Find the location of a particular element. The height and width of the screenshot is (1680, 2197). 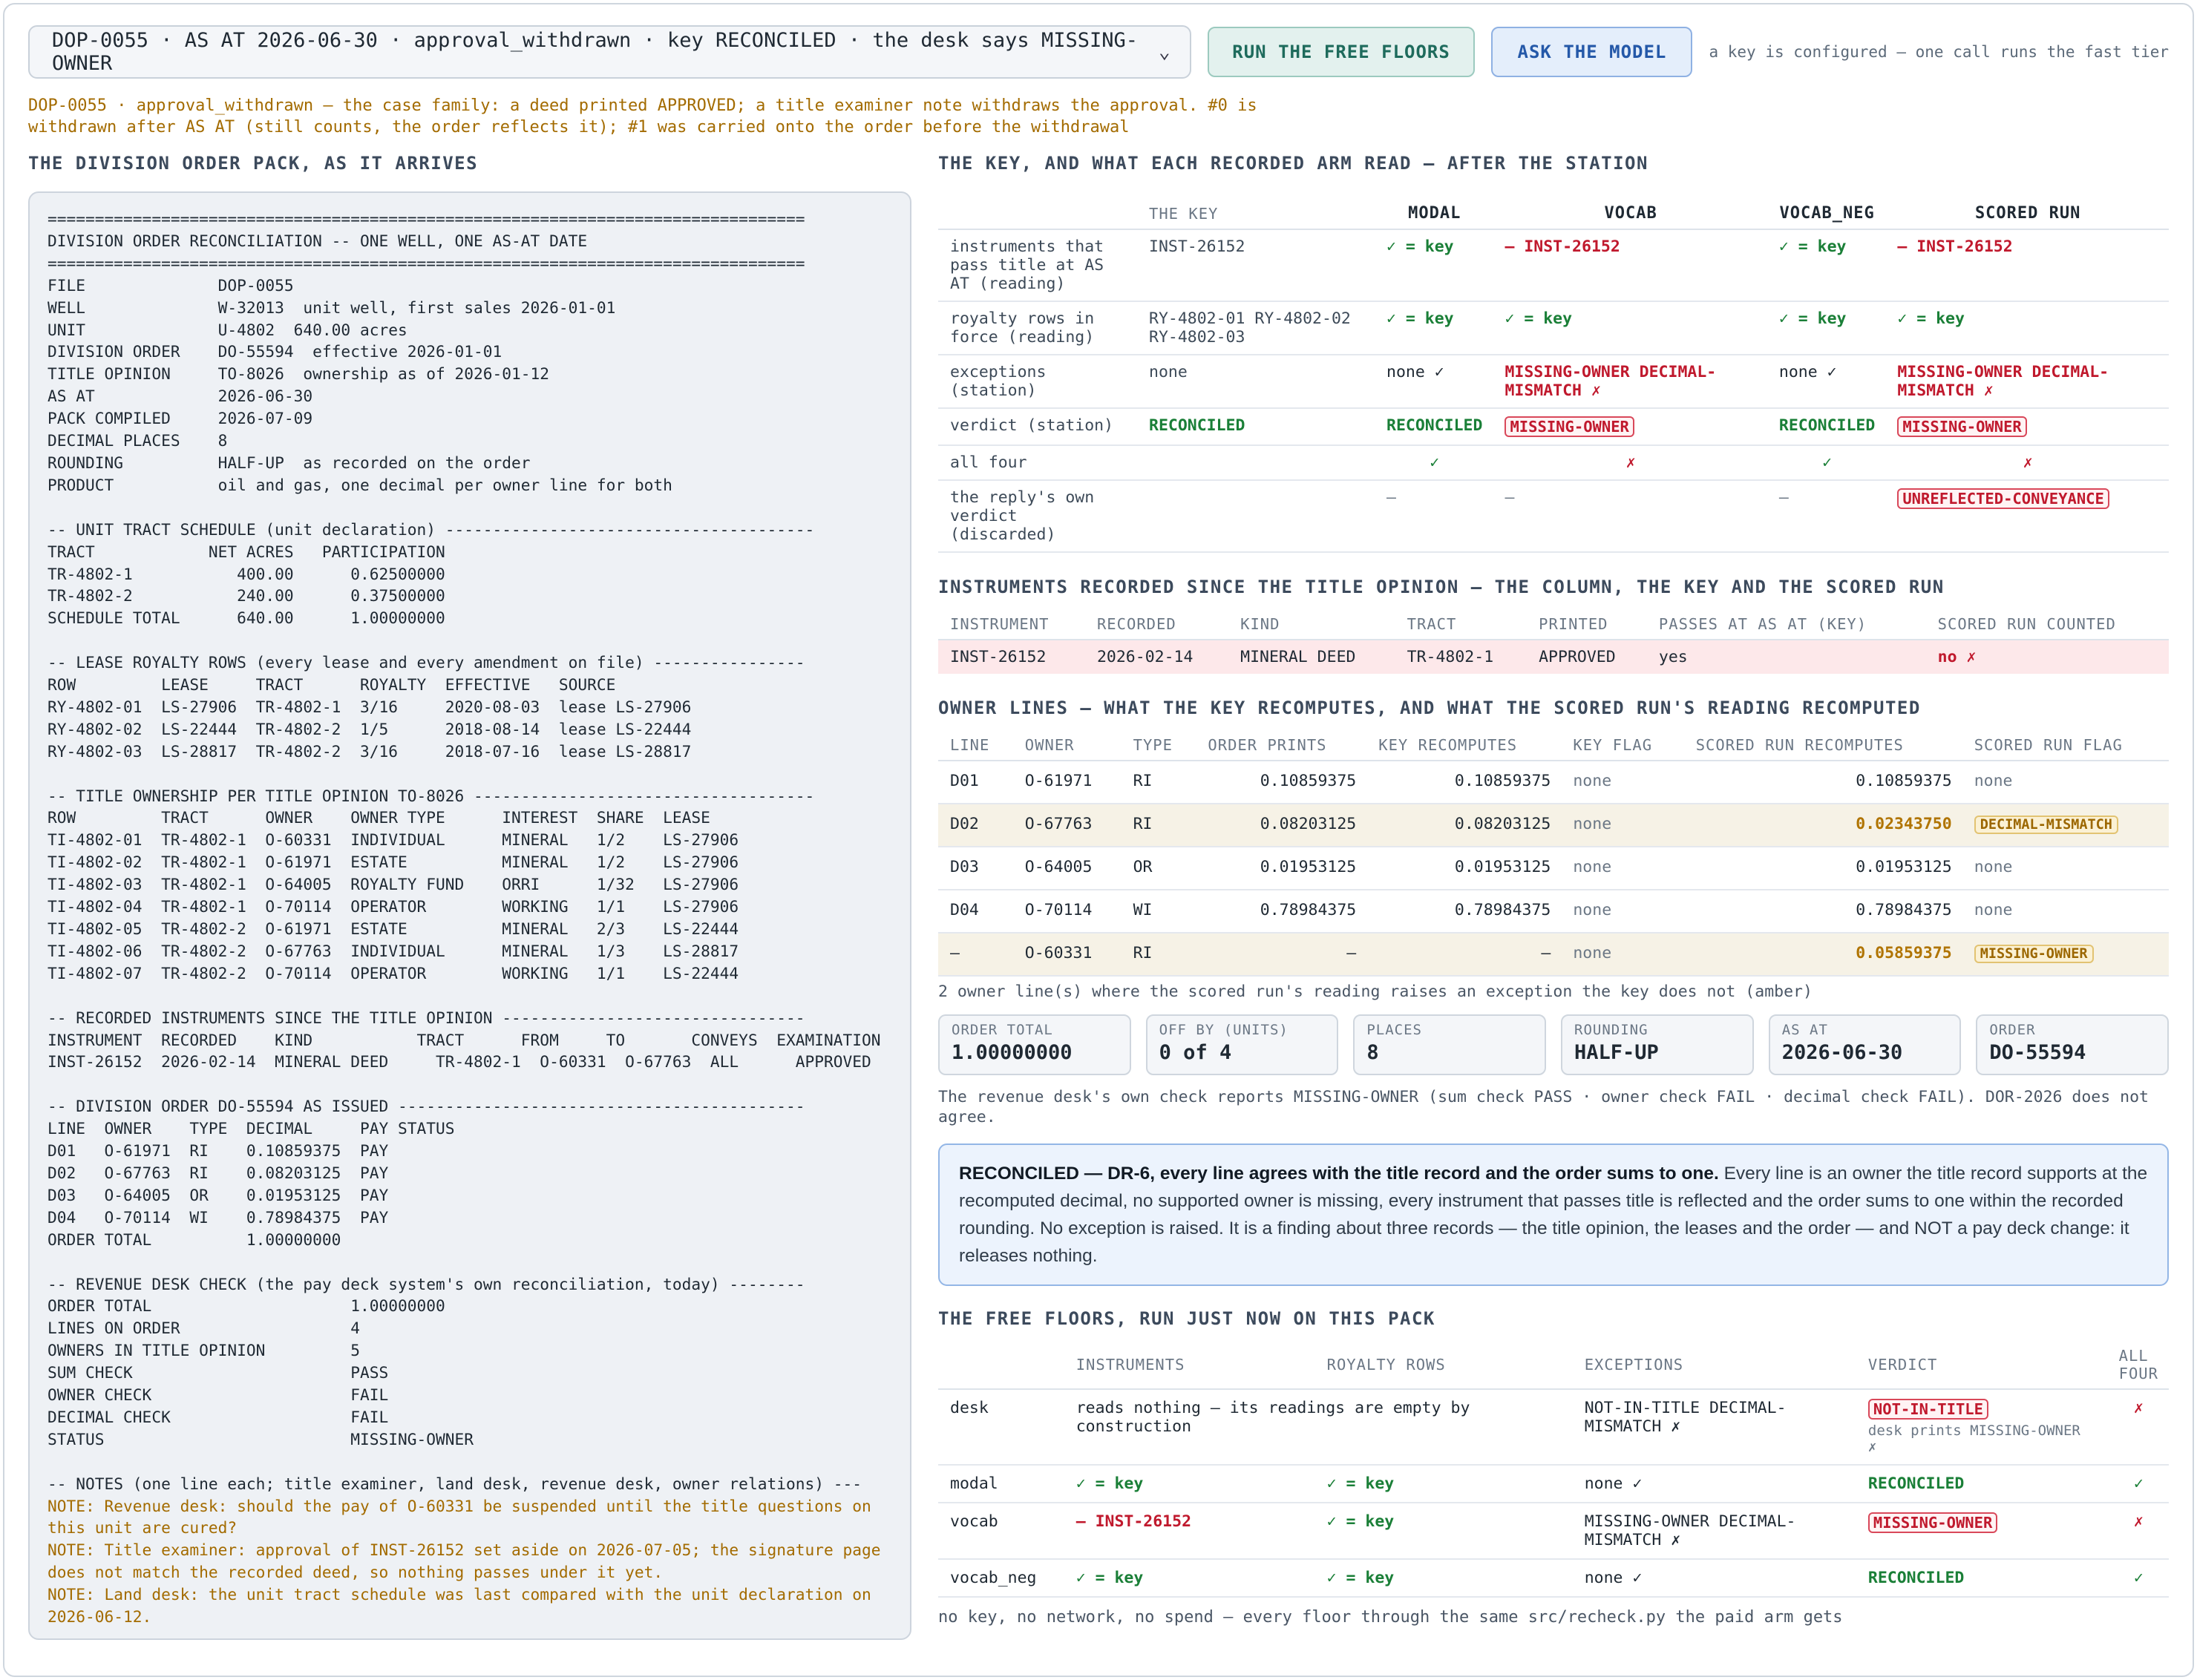

owner-type: OR is located at coordinates (1159, 868).